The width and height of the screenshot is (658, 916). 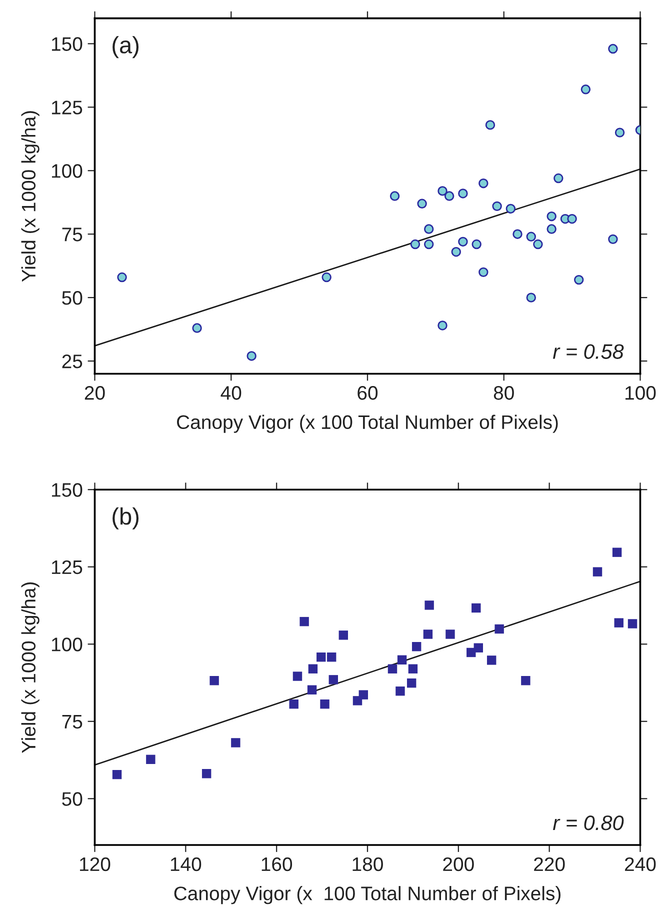 I want to click on x-tick-label: 60, so click(x=368, y=393).